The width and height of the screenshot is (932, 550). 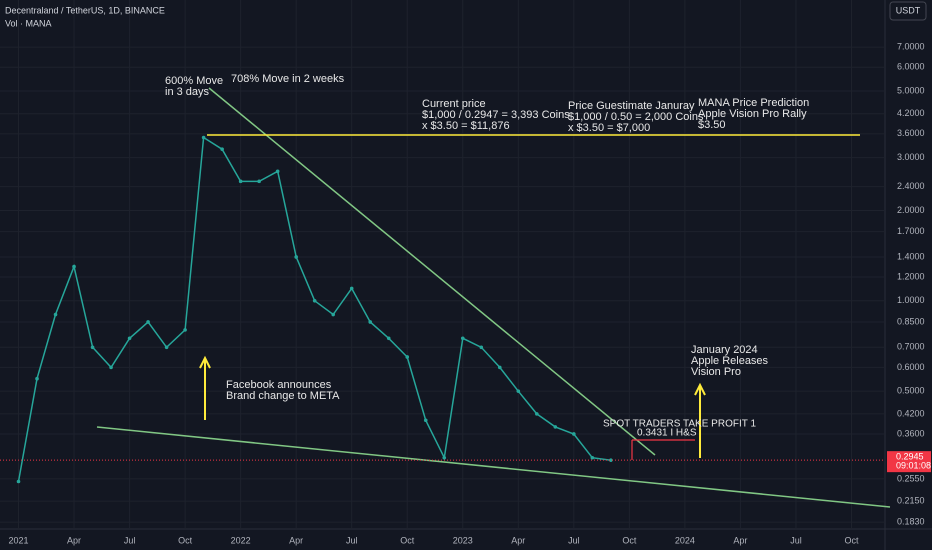 I want to click on y-tick-label: 0.5000, so click(x=911, y=391).